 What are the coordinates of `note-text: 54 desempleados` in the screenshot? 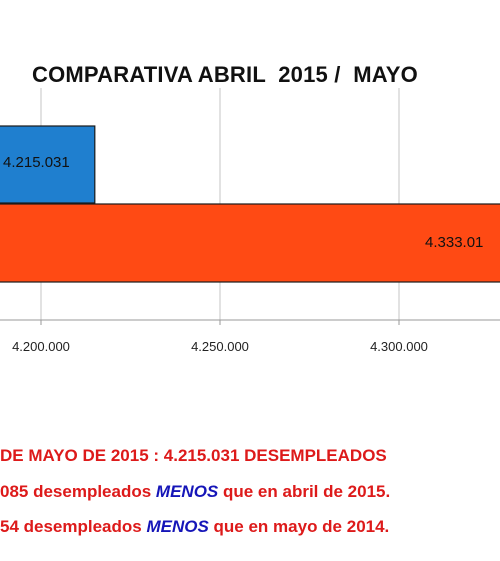 It's located at (73, 526).